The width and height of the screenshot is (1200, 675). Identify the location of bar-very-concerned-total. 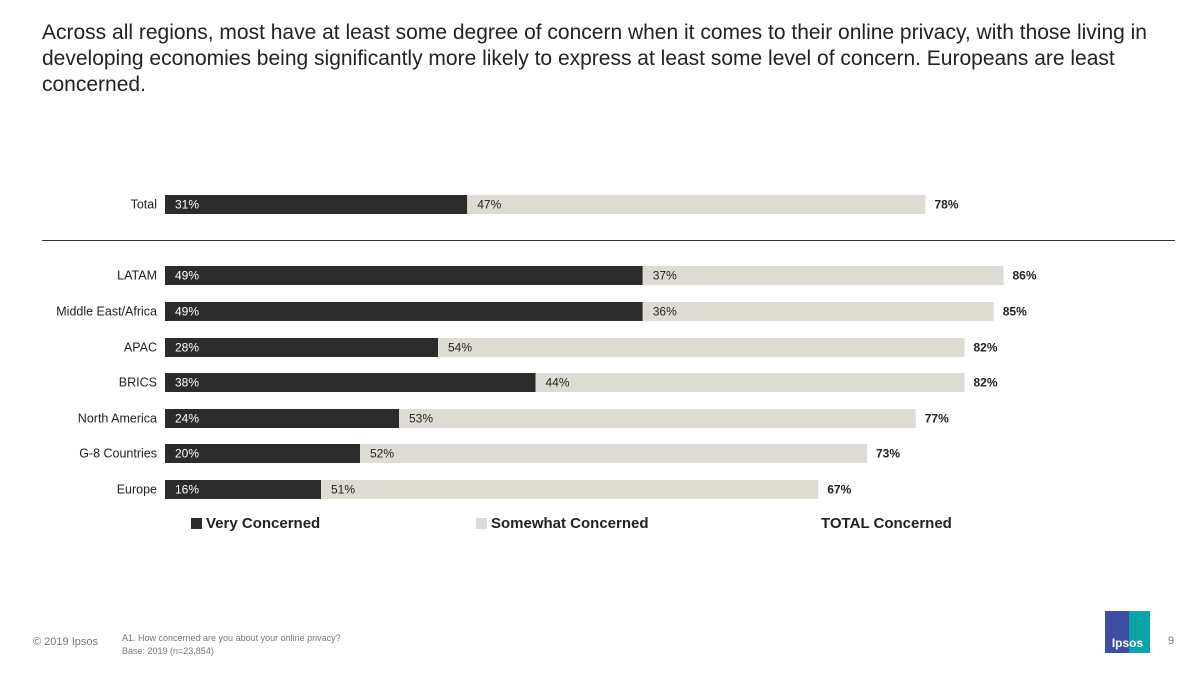
(316, 204).